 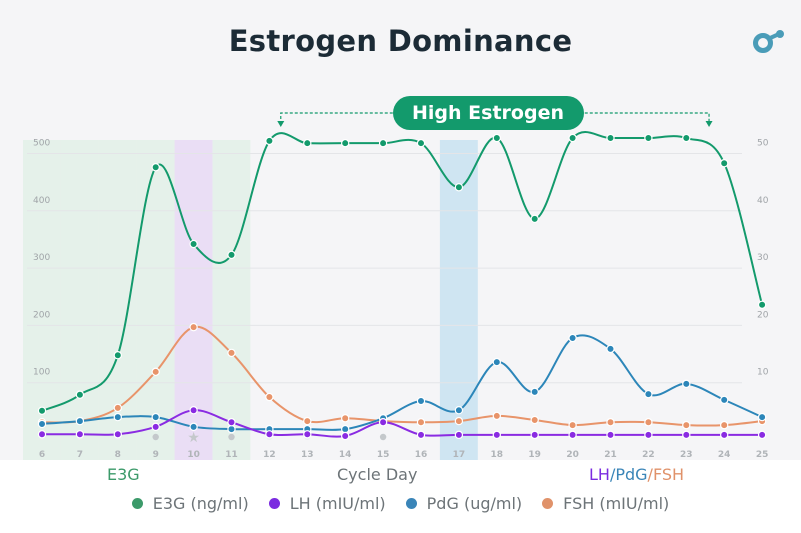 What do you see at coordinates (402, 423) in the screenshot?
I see `series-lh` at bounding box center [402, 423].